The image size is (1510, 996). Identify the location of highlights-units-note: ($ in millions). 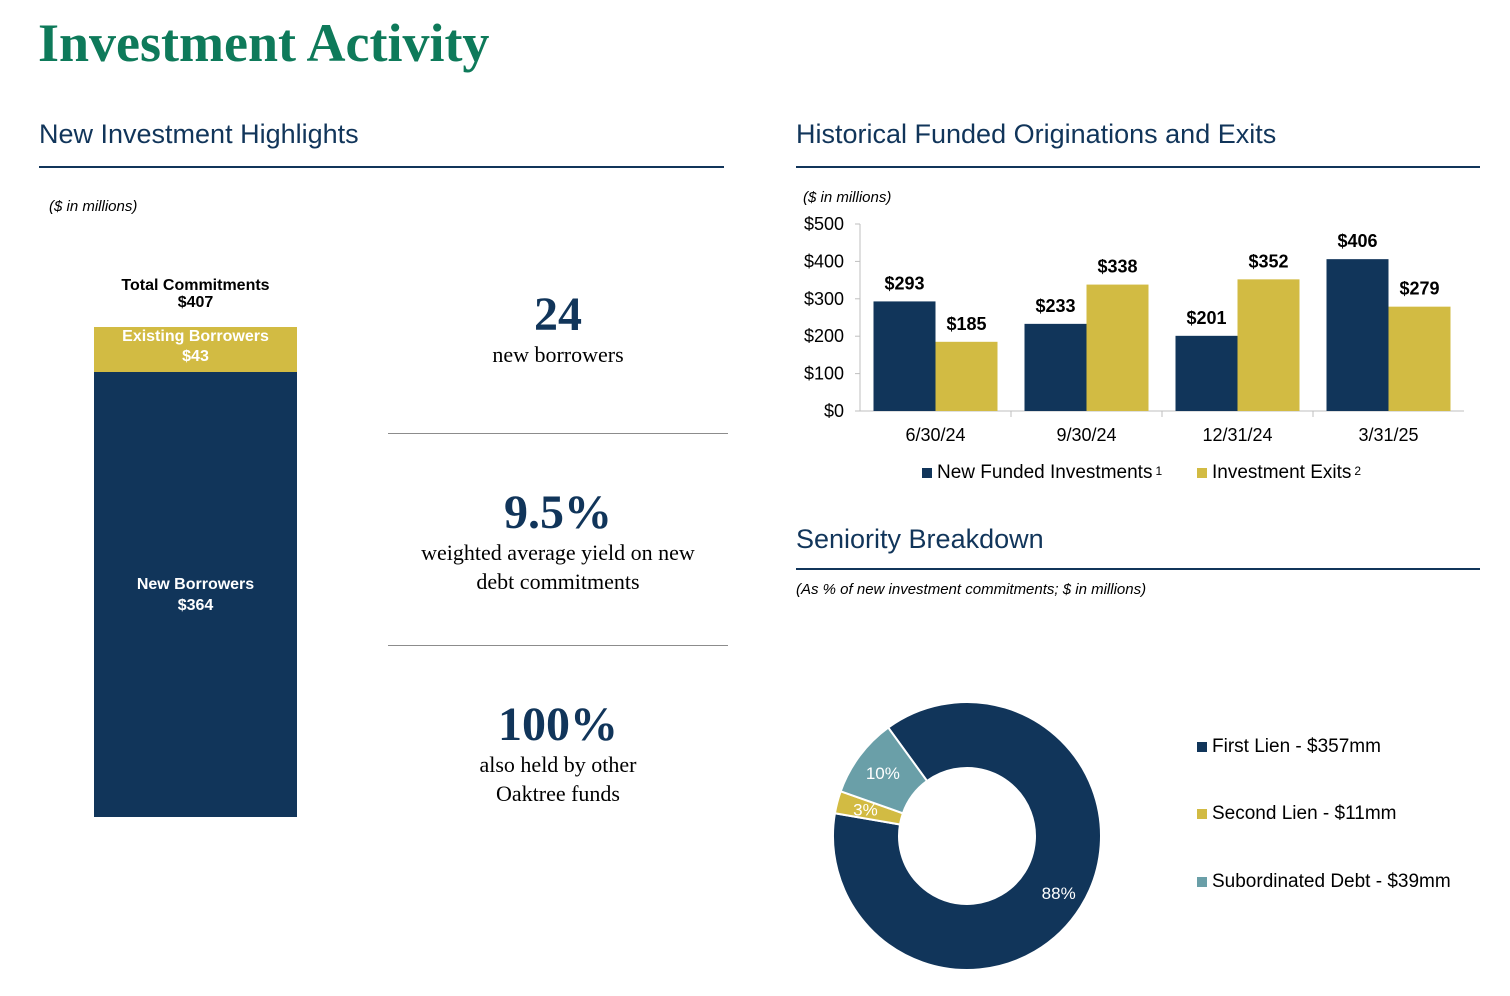
(93, 206).